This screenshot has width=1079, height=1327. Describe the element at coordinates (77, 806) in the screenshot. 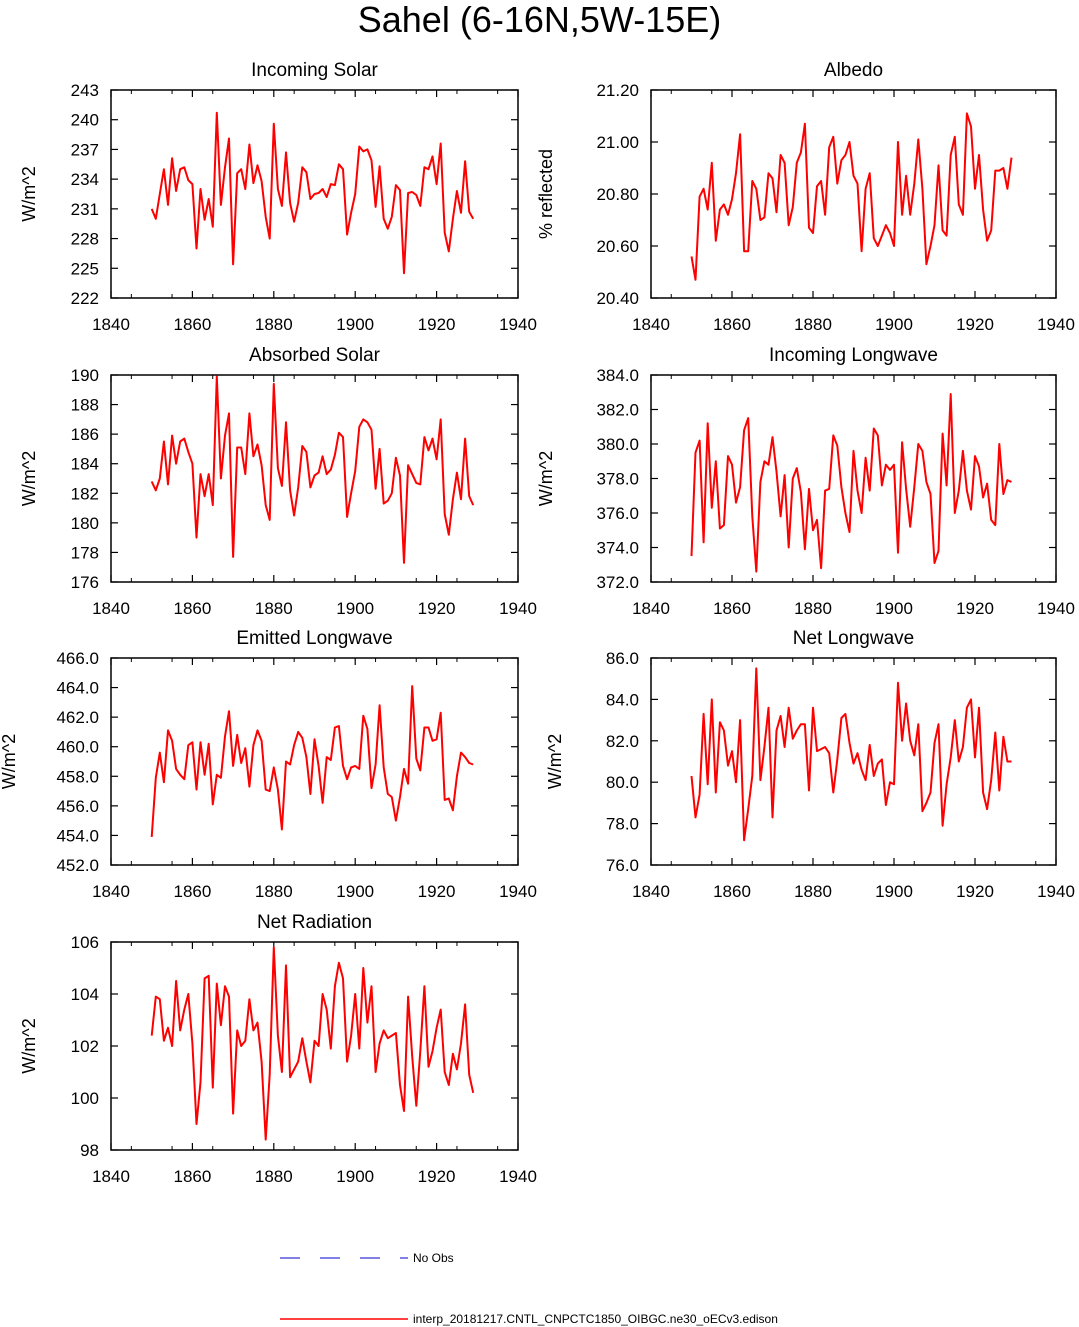

I see `y-tick-label: 456.0` at that location.